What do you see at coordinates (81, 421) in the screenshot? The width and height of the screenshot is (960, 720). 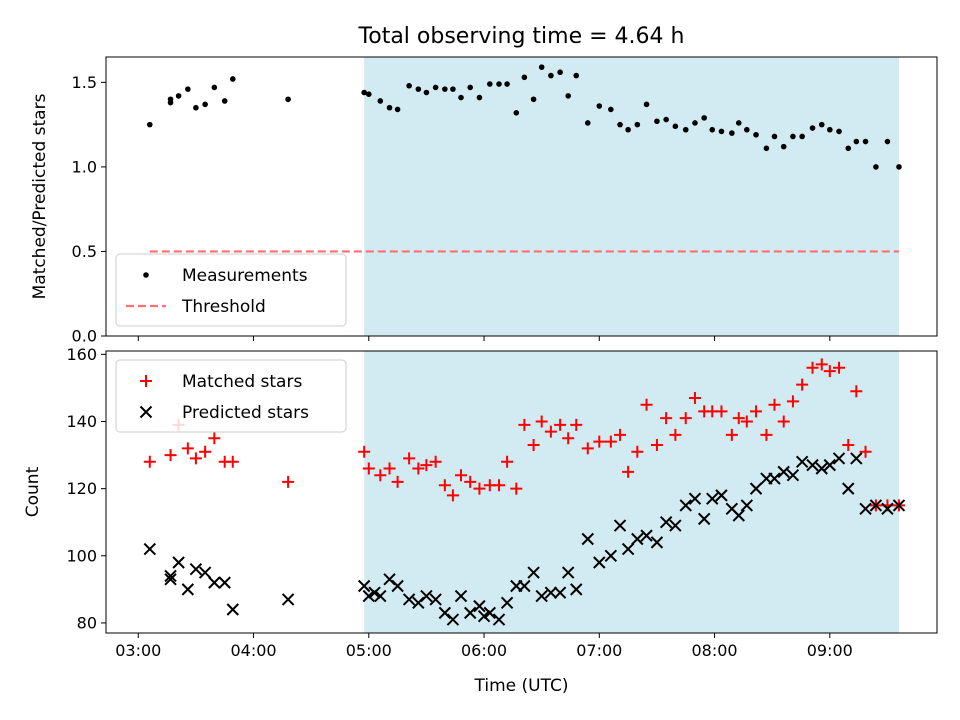 I see `y-tick-label: 140` at bounding box center [81, 421].